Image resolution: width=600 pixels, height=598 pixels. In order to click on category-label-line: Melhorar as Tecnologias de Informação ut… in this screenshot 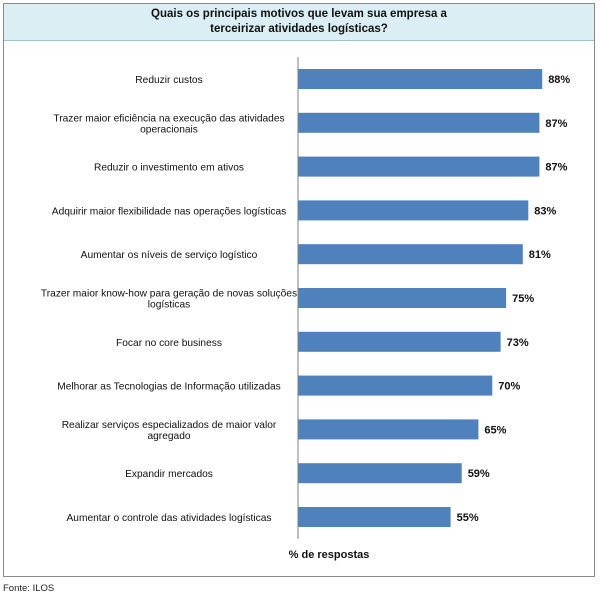, I will do `click(169, 387)`.